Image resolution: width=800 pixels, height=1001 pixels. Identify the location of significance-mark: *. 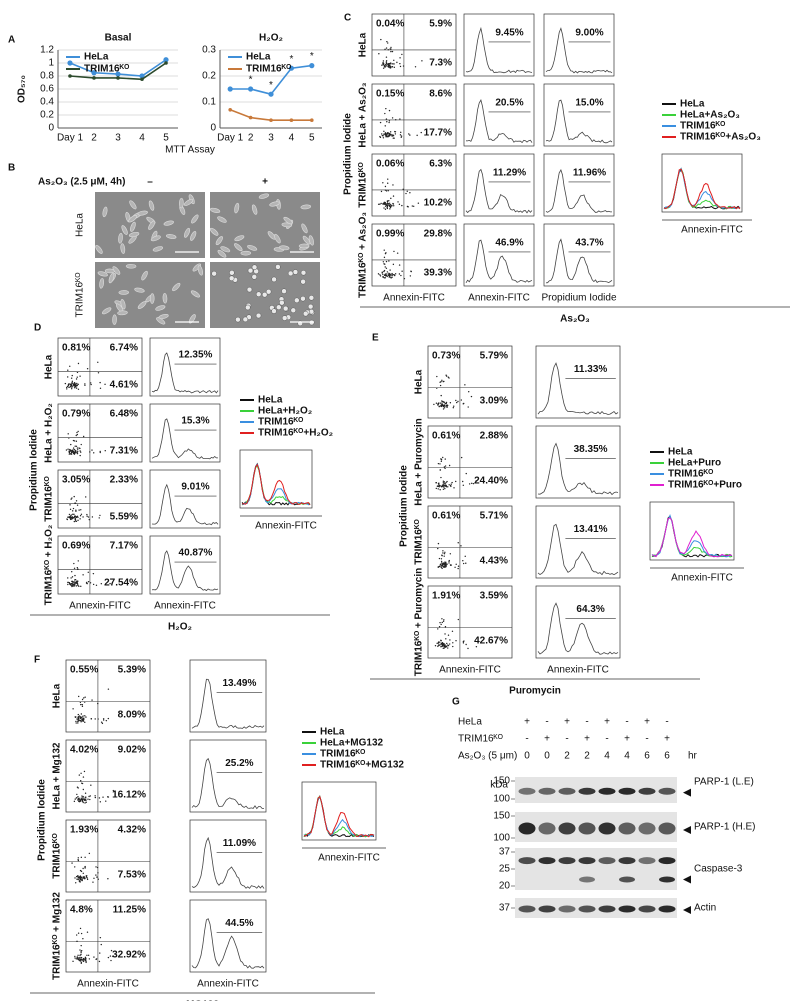
(312, 56).